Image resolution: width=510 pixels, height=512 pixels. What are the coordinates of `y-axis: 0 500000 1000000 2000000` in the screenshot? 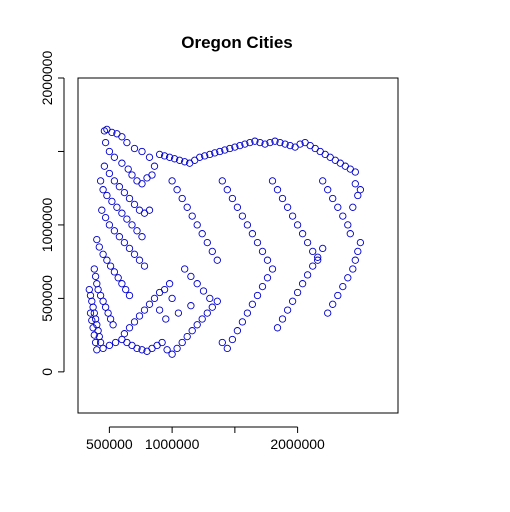 It's located at (52, 213).